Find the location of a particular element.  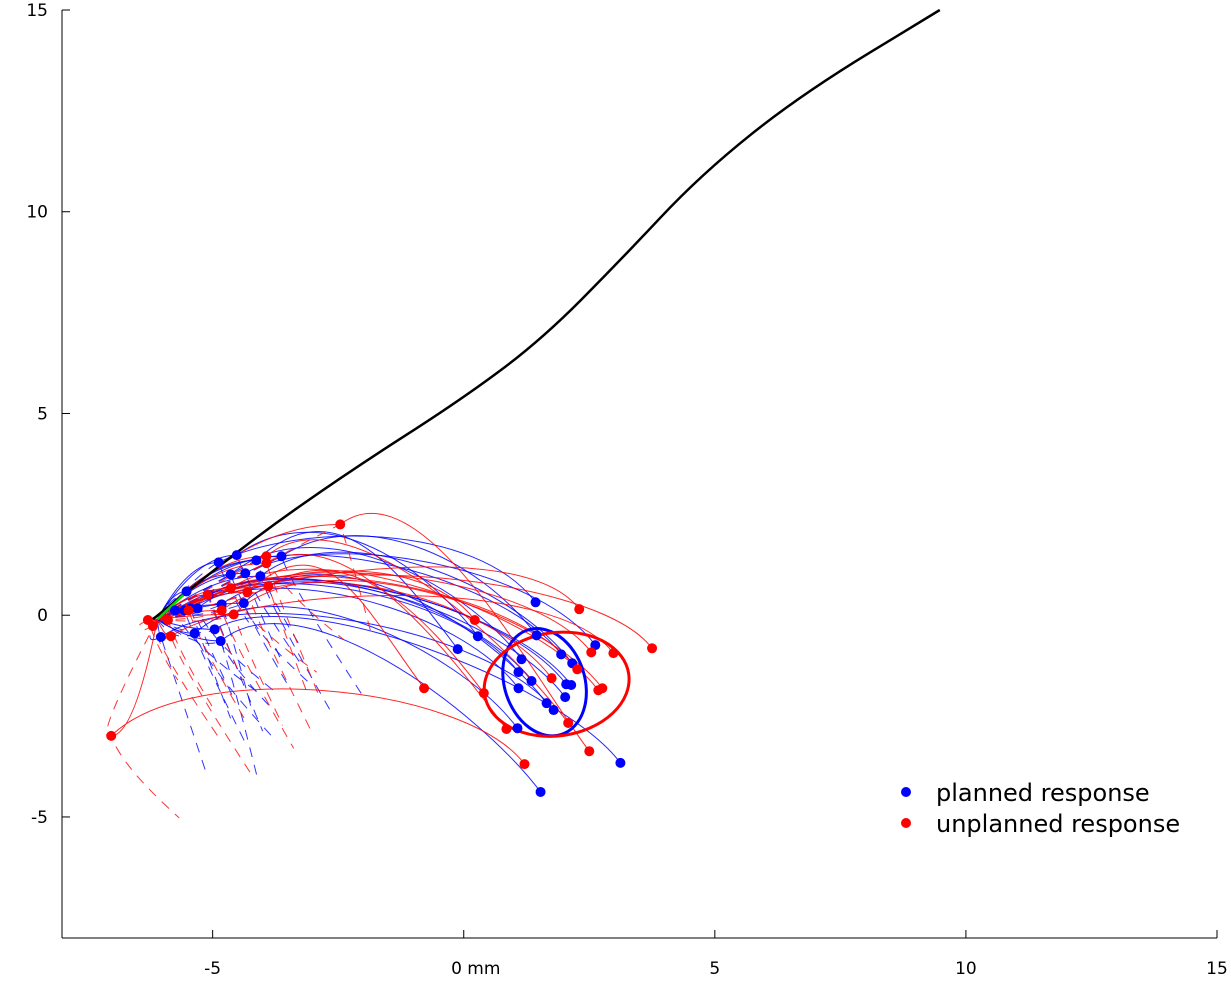

x-tick-label: 5 is located at coordinates (714, 969).